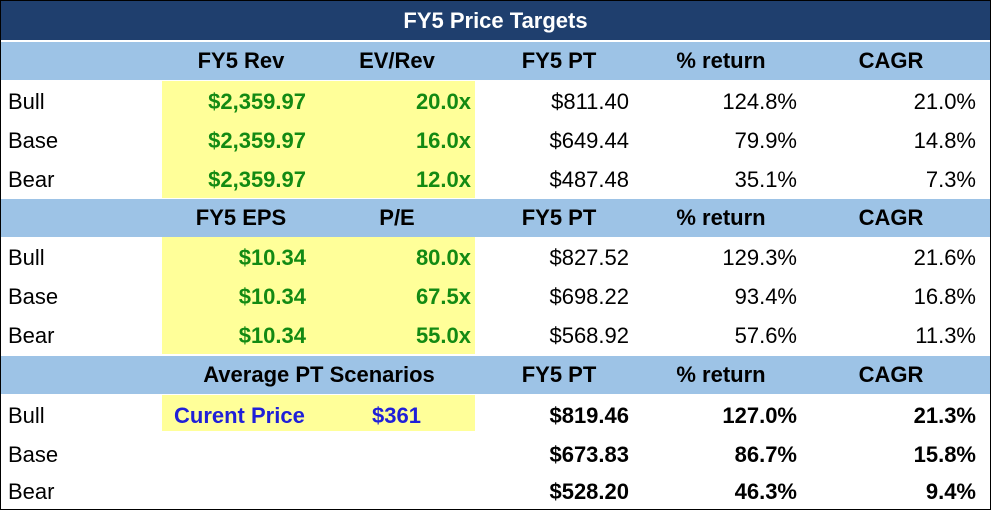  I want to click on rev-row-bear-return: 35.1%, so click(765, 179).